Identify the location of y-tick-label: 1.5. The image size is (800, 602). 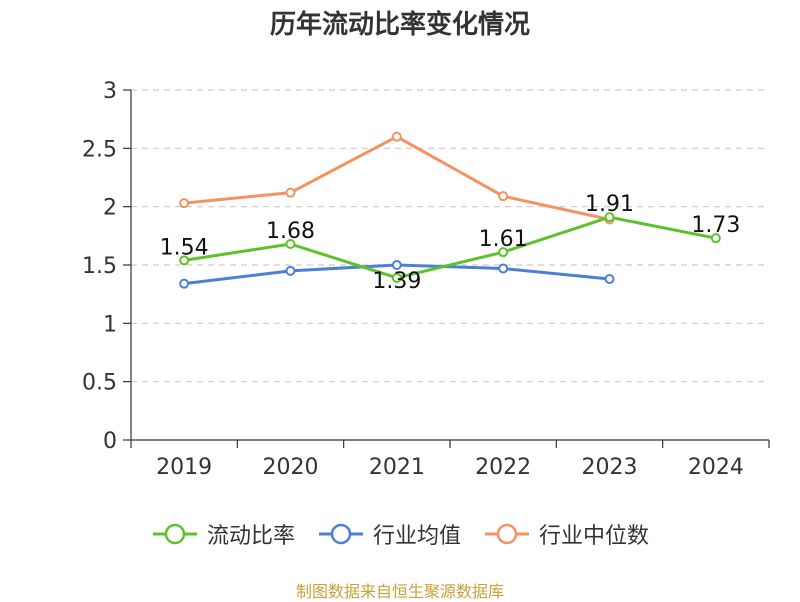
(99, 266).